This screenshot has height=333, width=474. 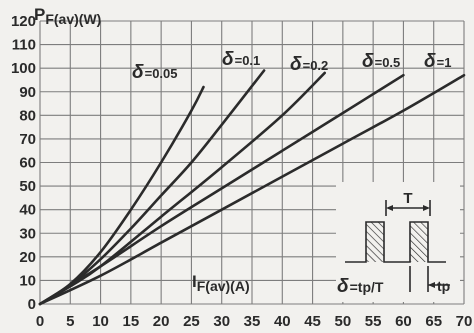 I want to click on y-tick-label-11: 110, so click(x=24, y=45).